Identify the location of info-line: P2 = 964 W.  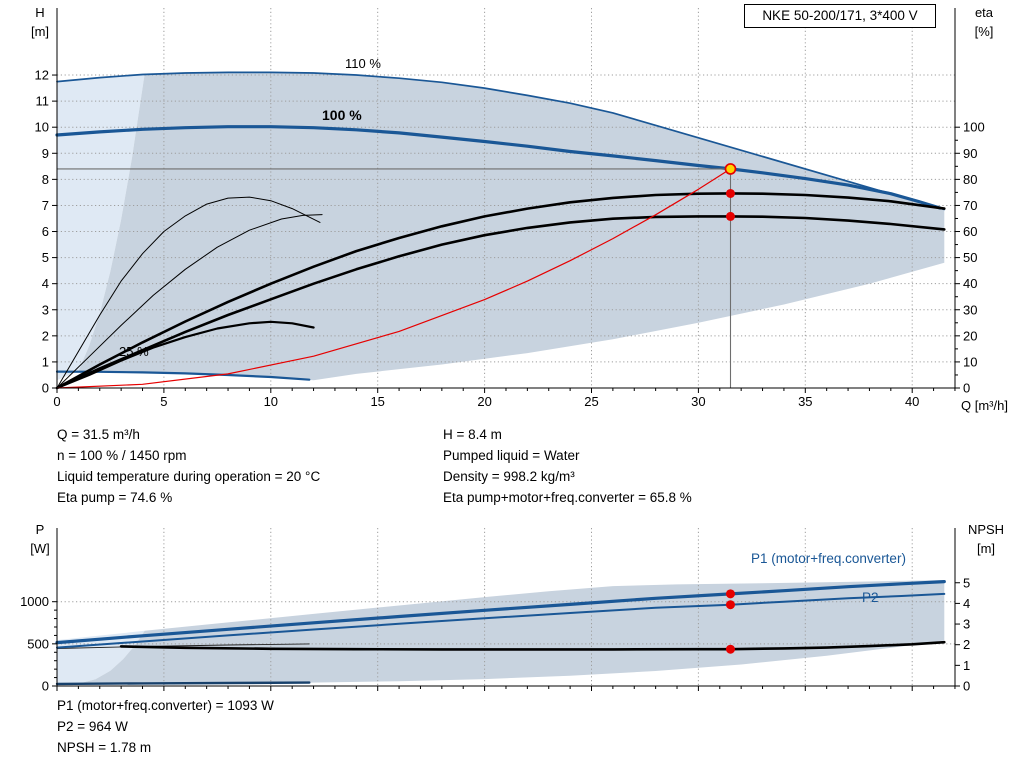
(92, 726).